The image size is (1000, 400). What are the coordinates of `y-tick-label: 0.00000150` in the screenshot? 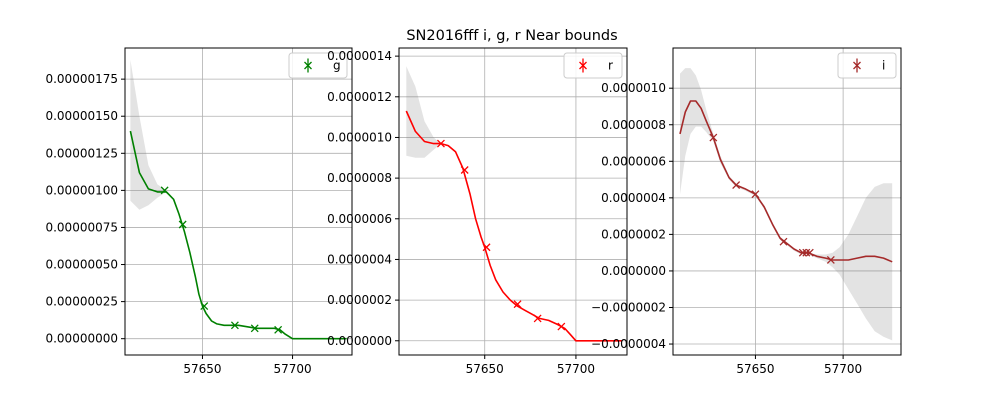 It's located at (81, 116).